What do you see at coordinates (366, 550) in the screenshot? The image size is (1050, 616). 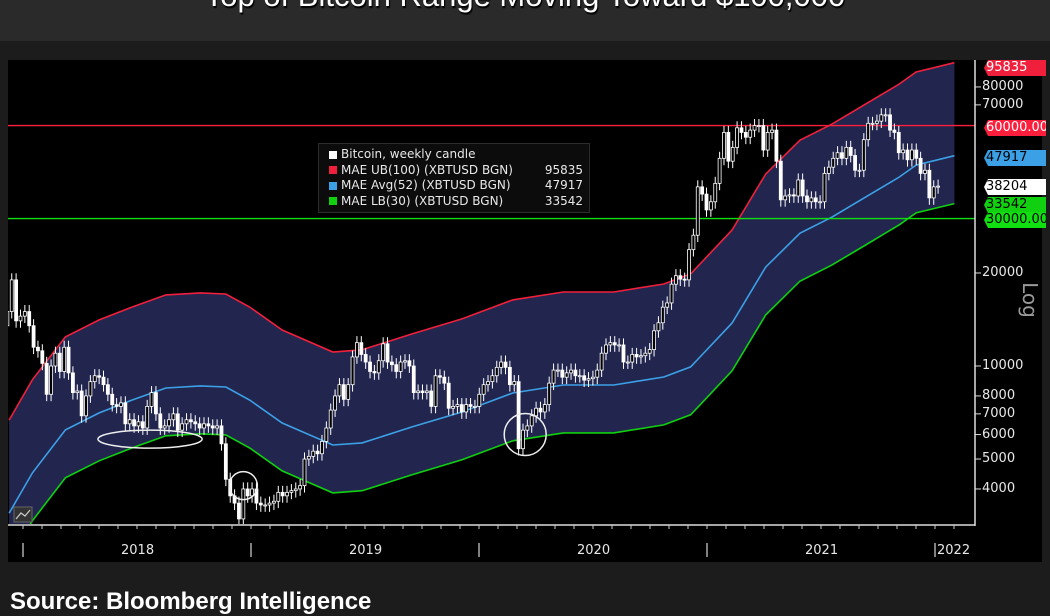 I see `x-tick-label: 2019` at bounding box center [366, 550].